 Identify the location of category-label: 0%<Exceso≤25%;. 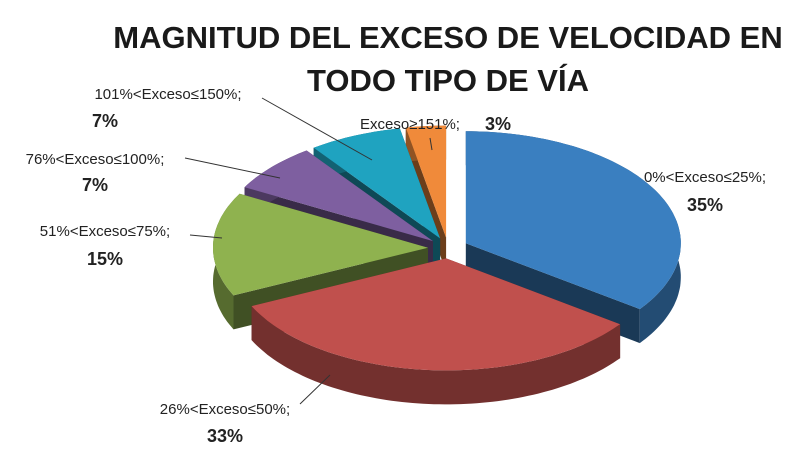
(705, 177).